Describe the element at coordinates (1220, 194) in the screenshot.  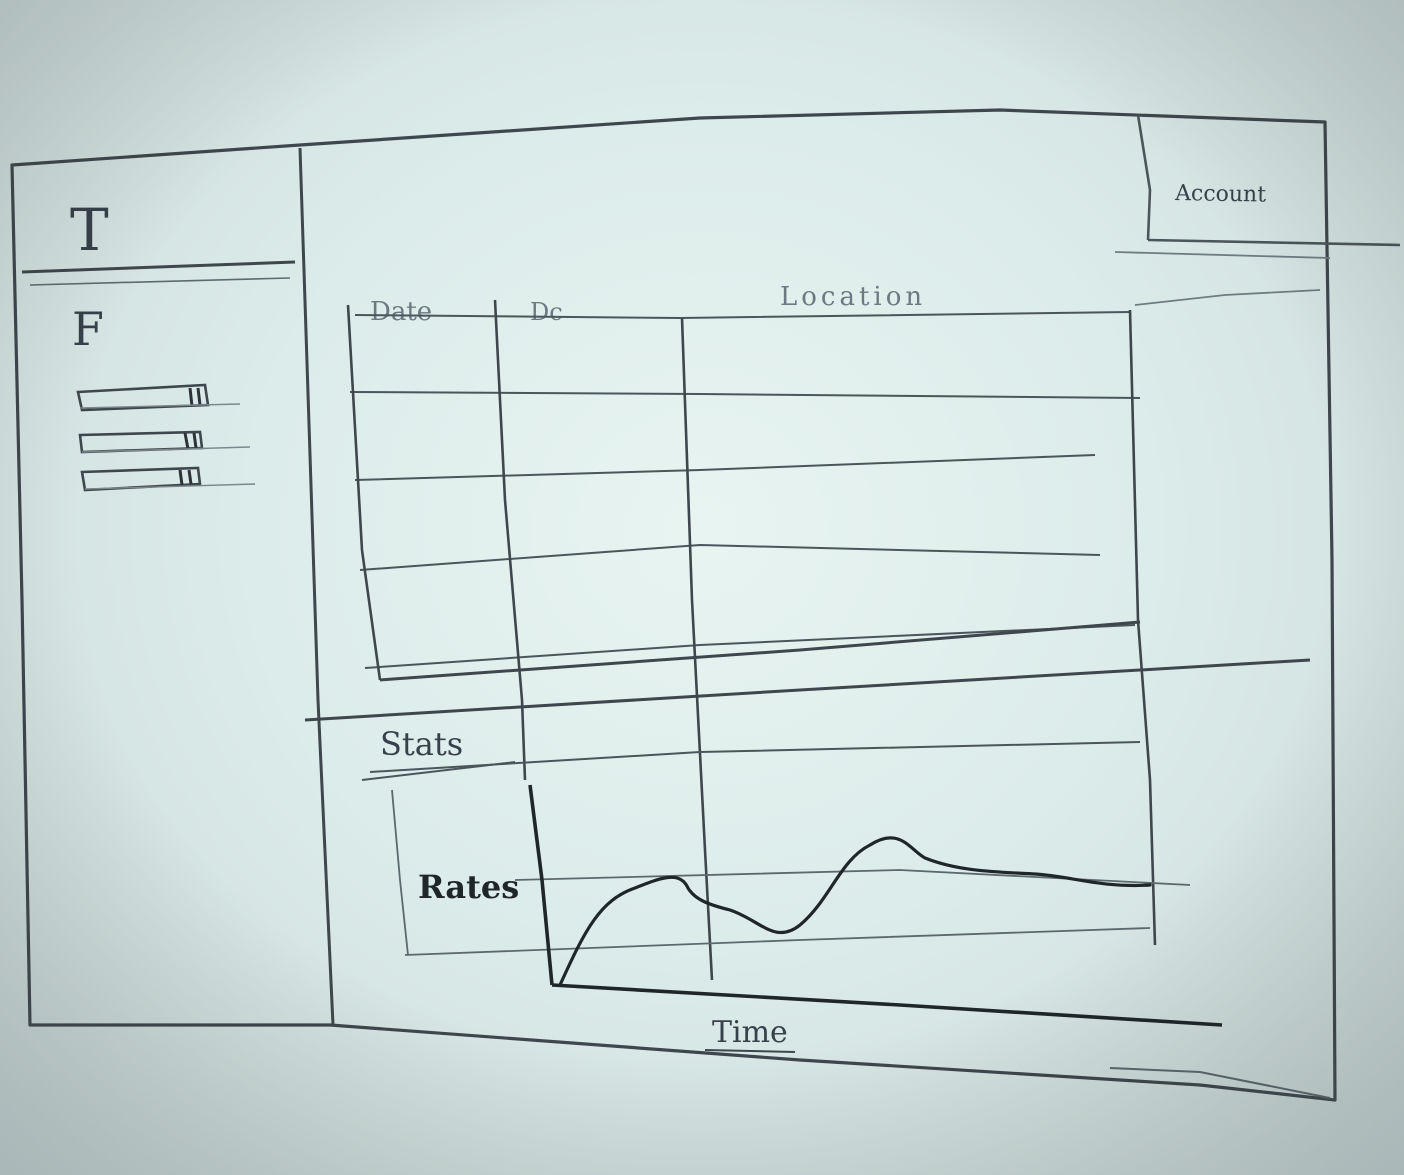
I see `account-label: Account` at that location.